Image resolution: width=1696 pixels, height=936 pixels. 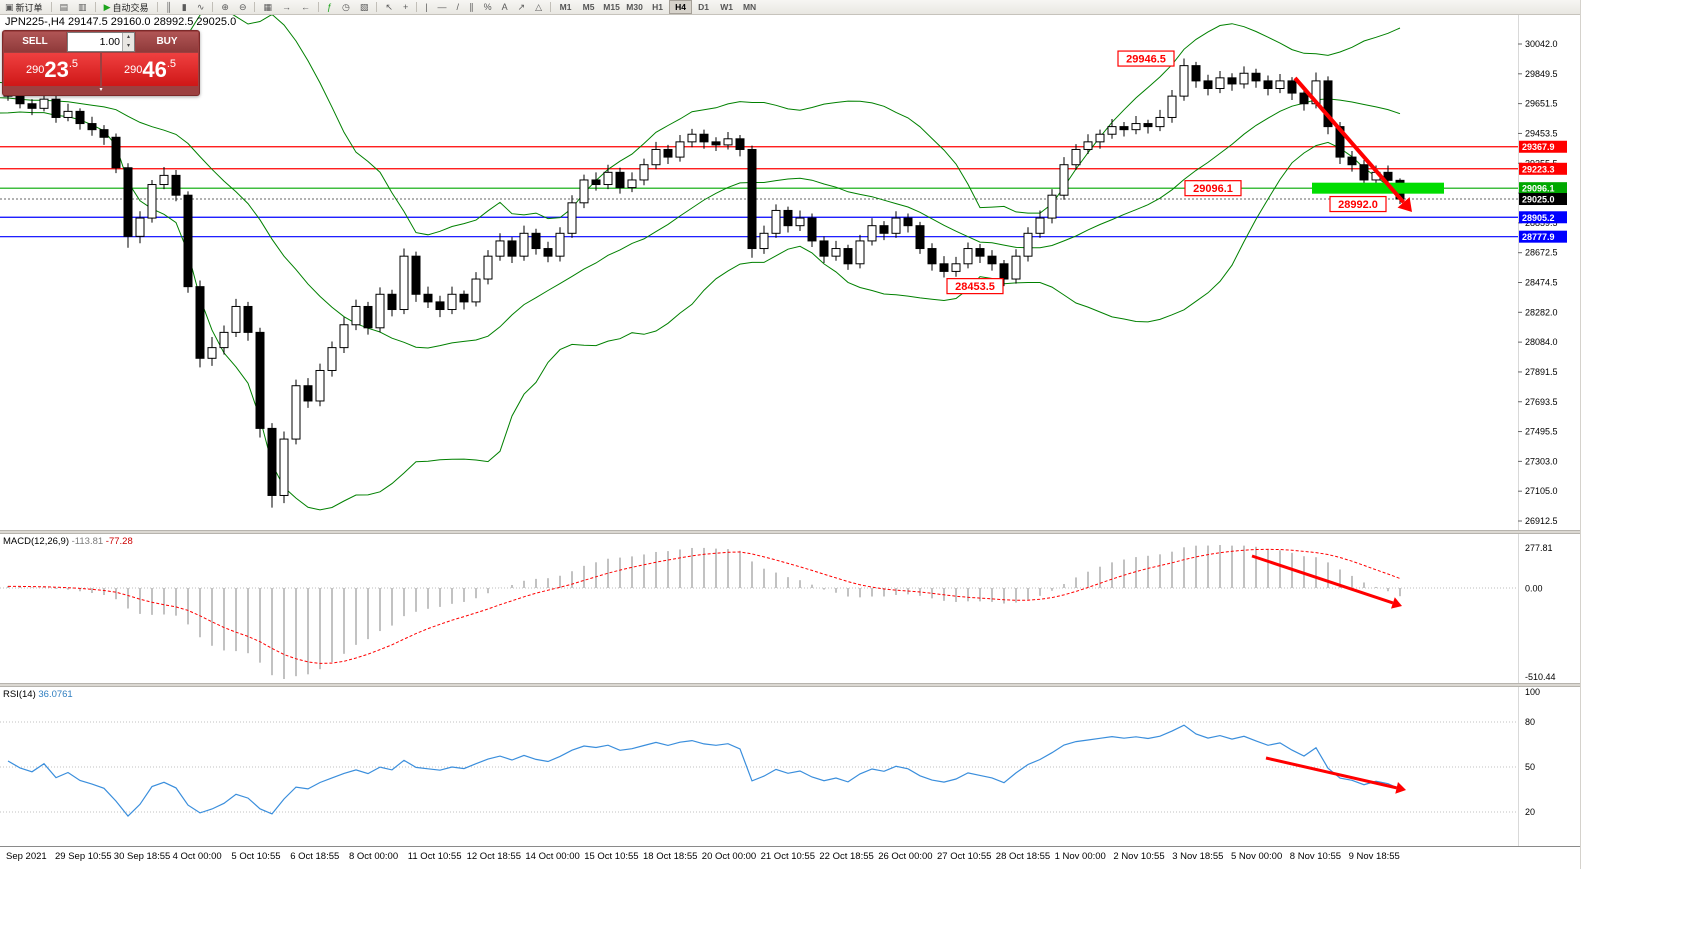 I want to click on price-axis-label: 30042.0, so click(x=1541, y=44).